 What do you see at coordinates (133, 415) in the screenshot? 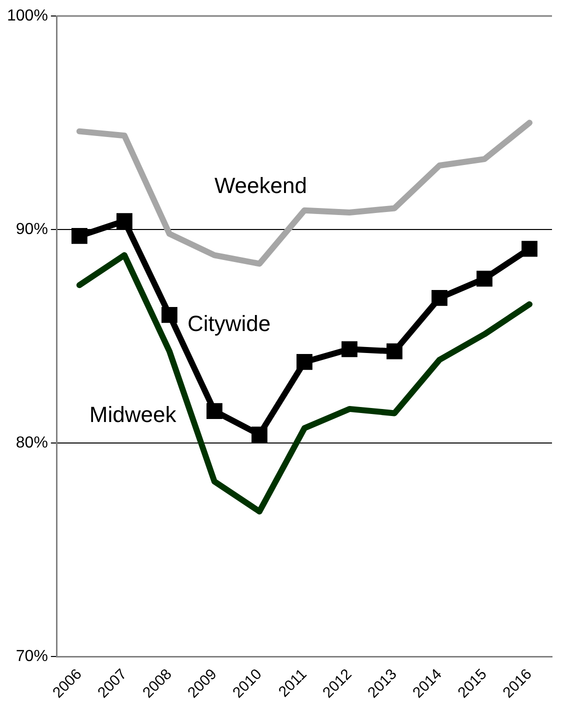
I see `series-label: Midweek` at bounding box center [133, 415].